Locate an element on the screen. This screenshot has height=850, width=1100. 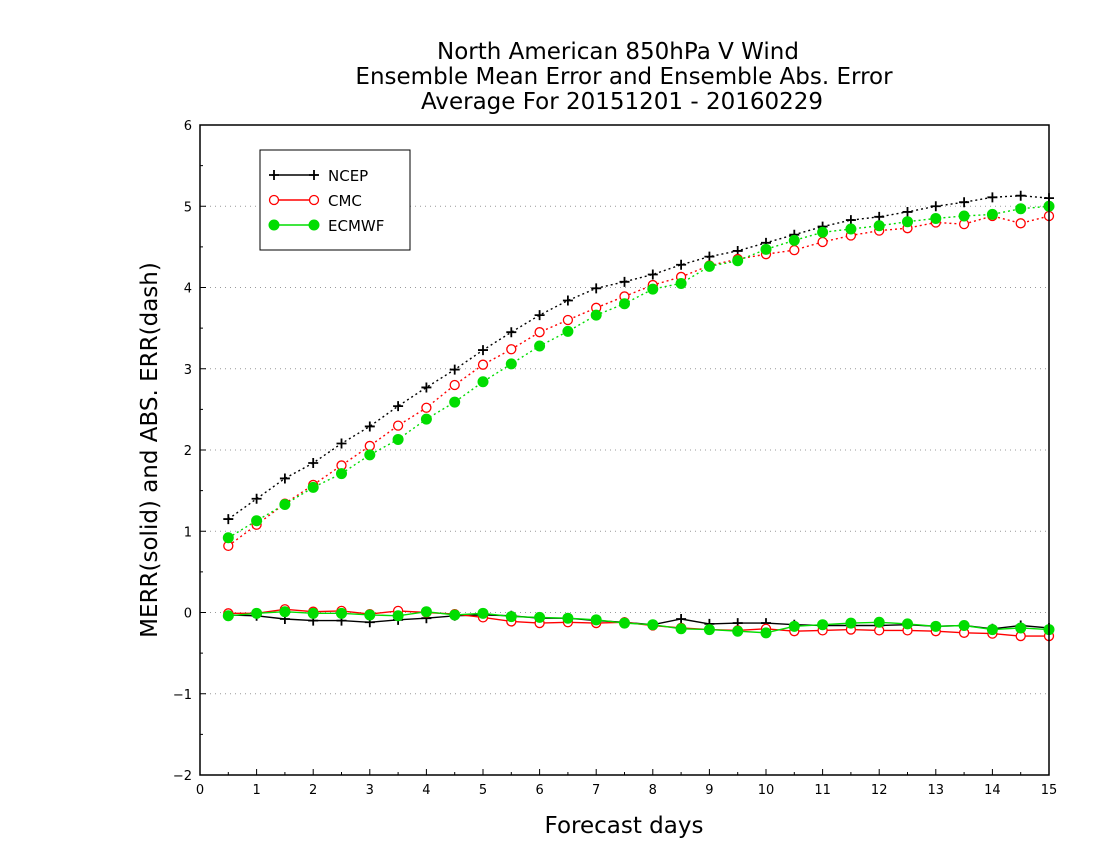
x-tick-label: 13 is located at coordinates (936, 790).